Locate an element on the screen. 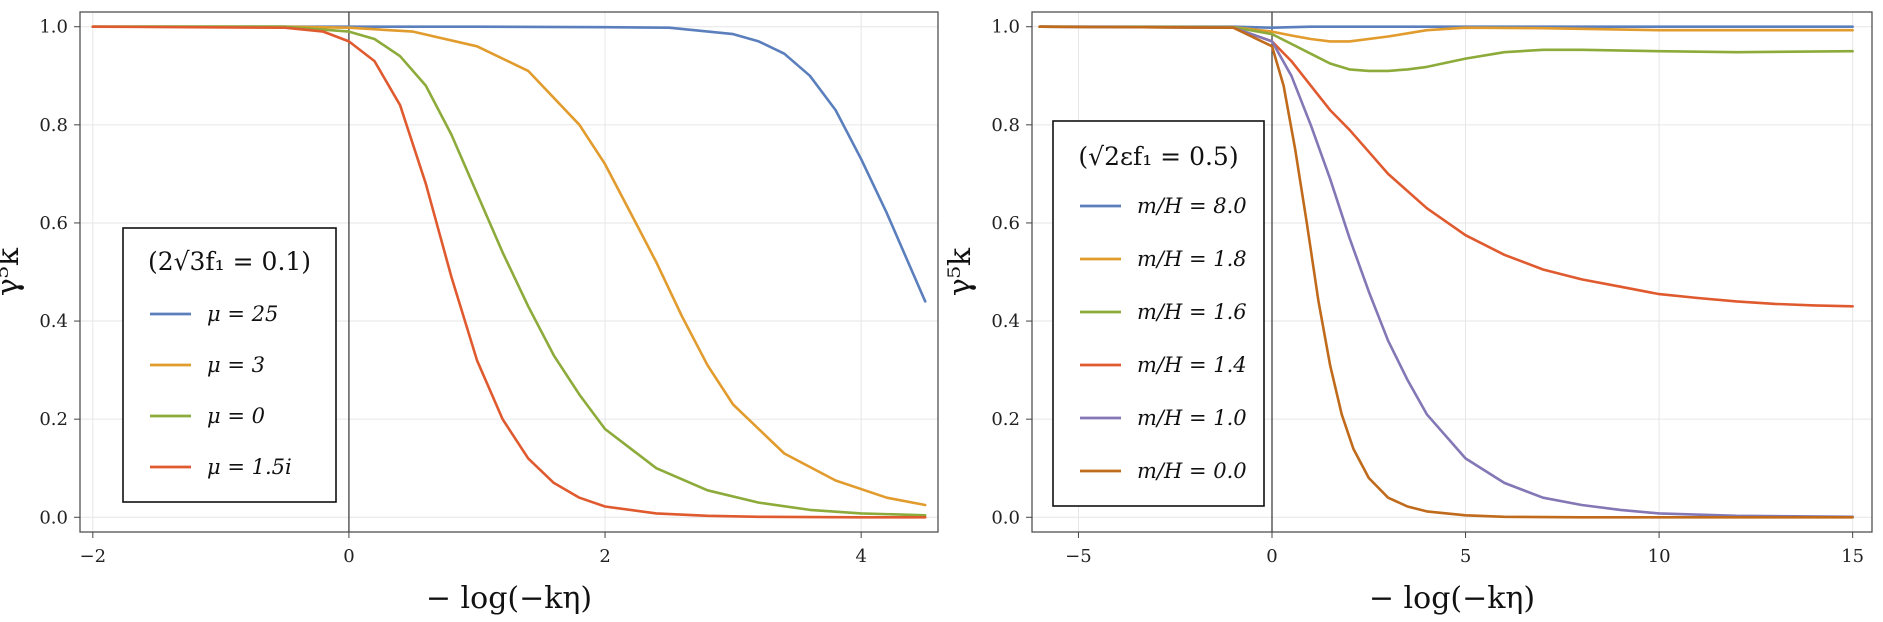 The width and height of the screenshot is (1883, 622). x-tick-label: 10 is located at coordinates (1659, 556).